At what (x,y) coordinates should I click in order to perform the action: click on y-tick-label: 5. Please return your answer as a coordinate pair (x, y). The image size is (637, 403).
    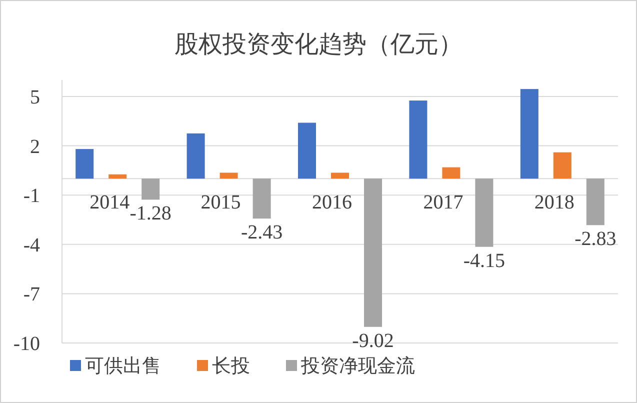
    Looking at the image, I should click on (35, 97).